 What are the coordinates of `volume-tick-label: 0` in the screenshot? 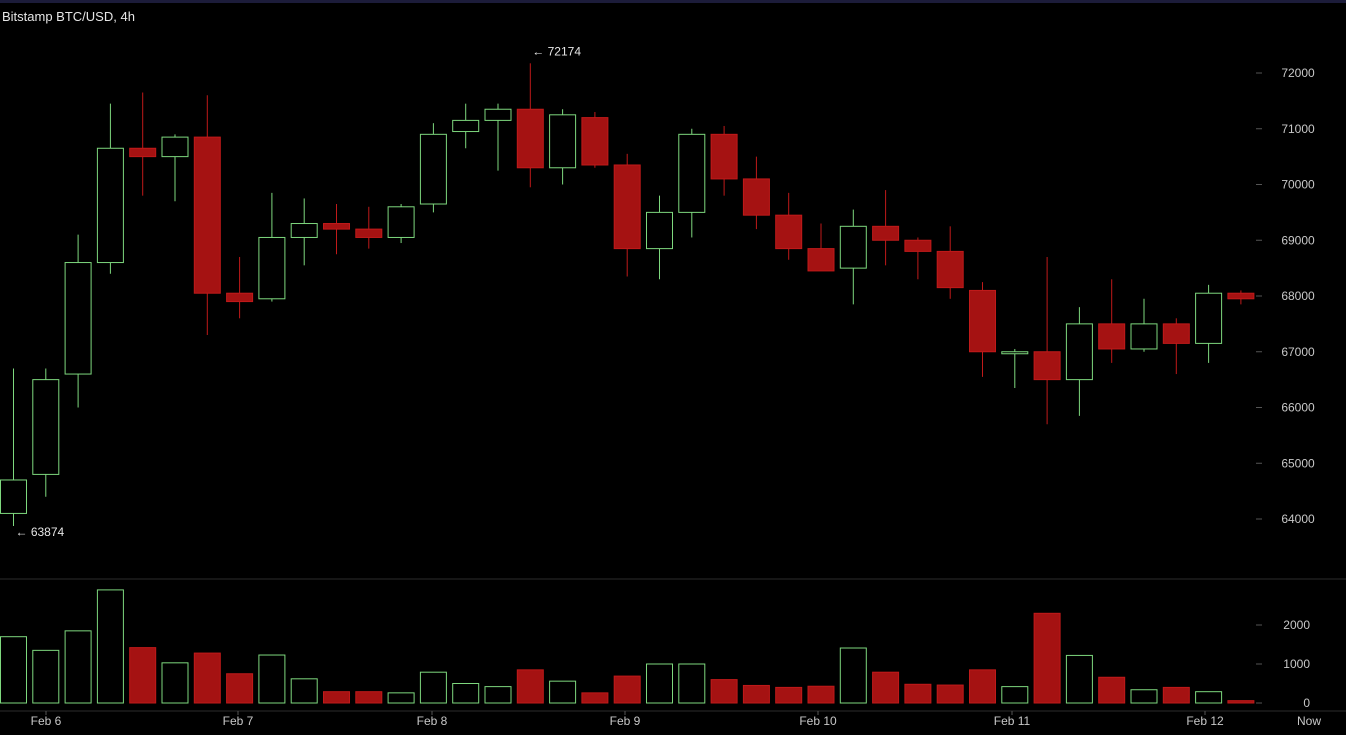 It's located at (1306, 703).